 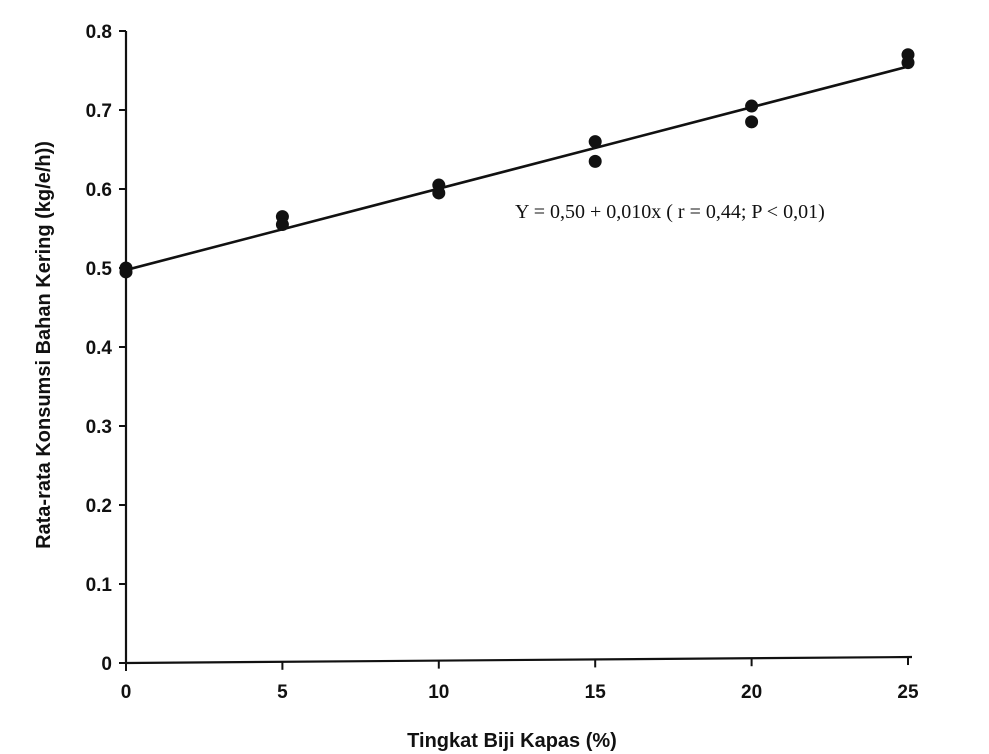 I want to click on y-tick-label: 0.8, so click(x=99, y=32).